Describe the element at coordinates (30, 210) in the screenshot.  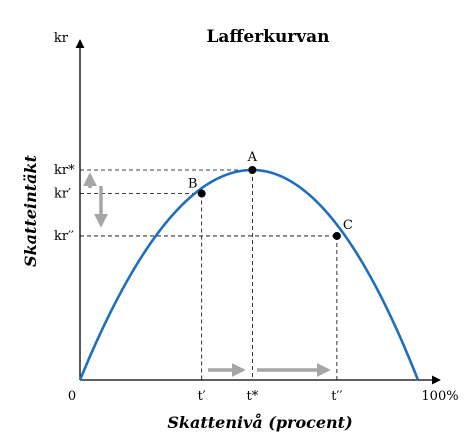
I see `y-axis-title: Skatteintäkt` at that location.